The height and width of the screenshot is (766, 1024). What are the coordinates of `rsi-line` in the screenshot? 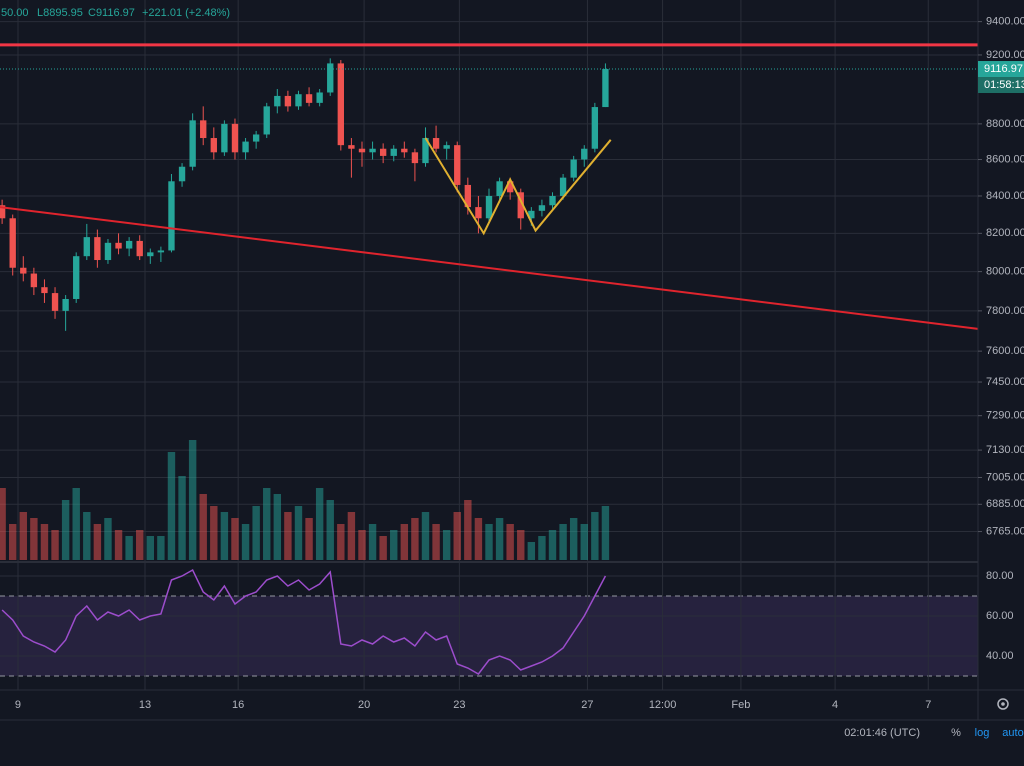 It's located at (304, 621).